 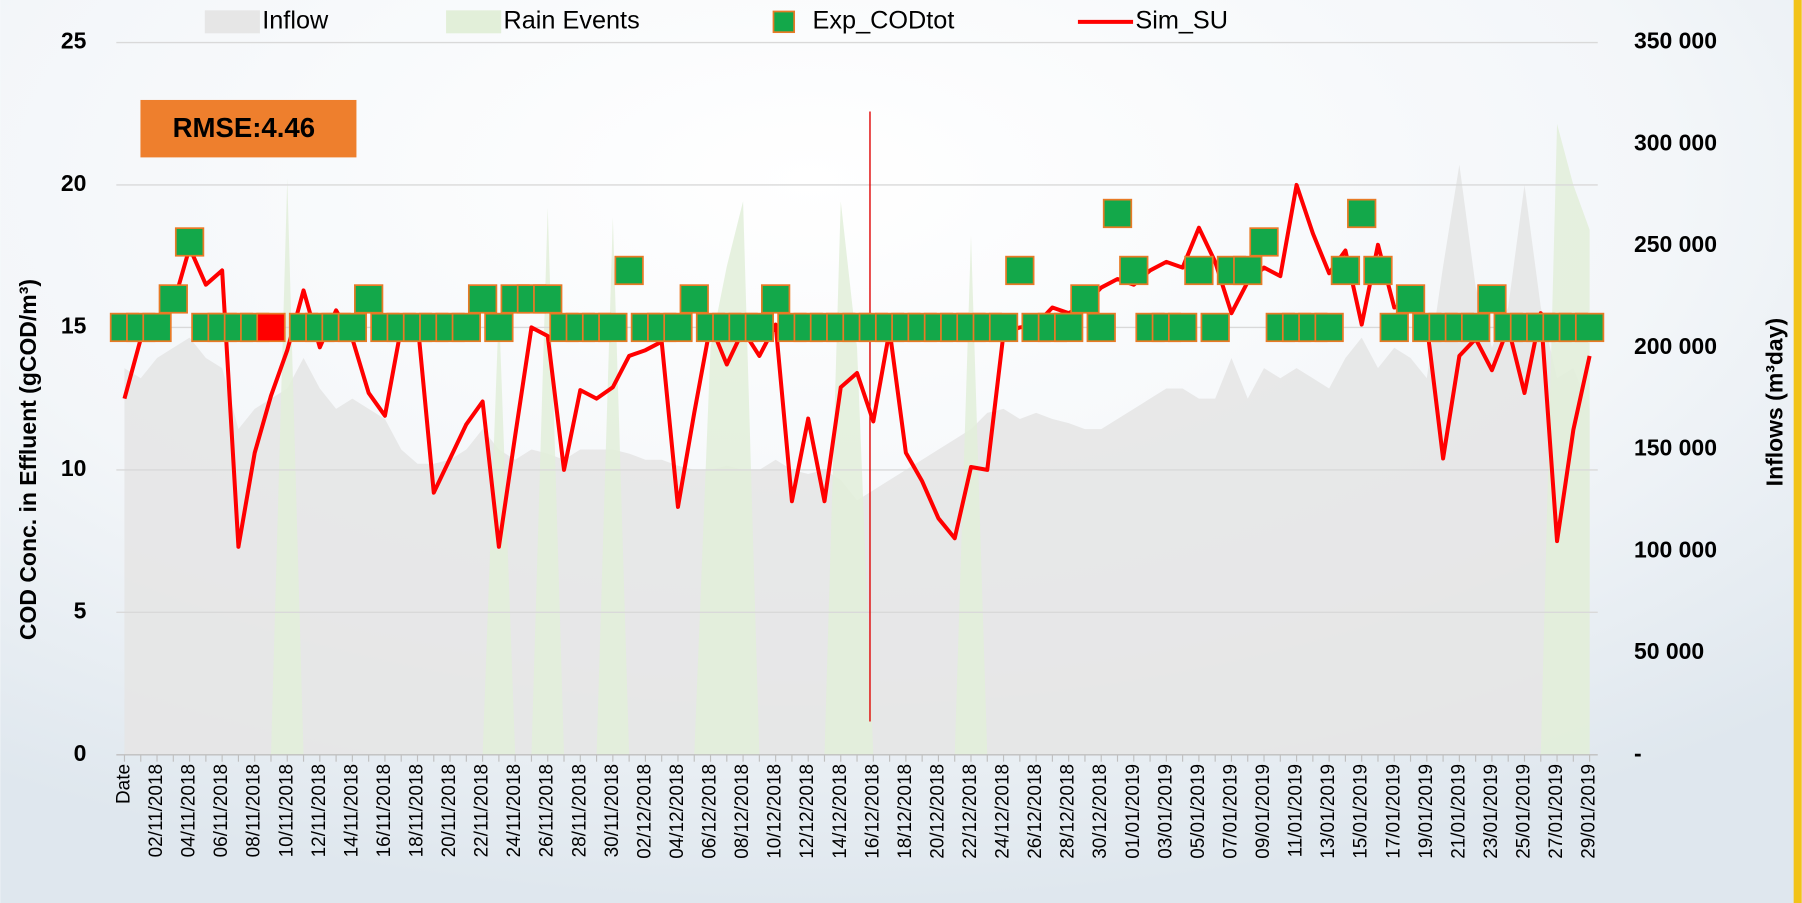 I want to click on x-tick-label: 10/12/2018, so click(x=775, y=811).